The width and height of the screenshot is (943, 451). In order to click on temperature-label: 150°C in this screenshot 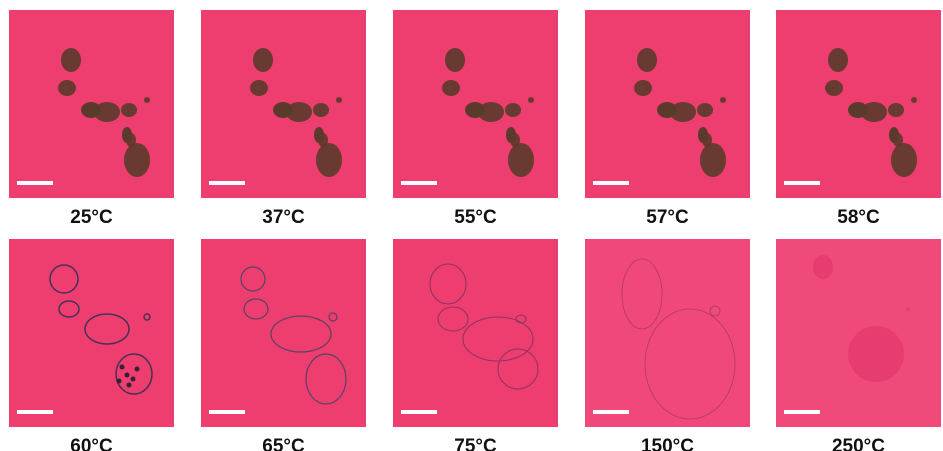, I will do `click(667, 443)`.